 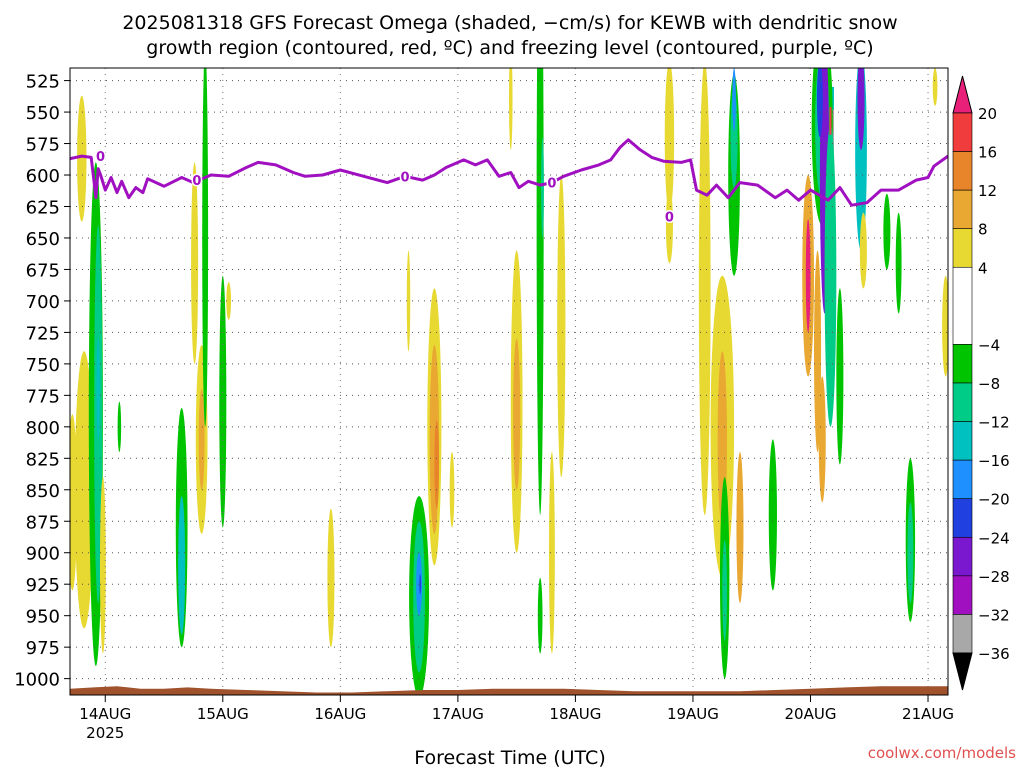 I want to click on colorbar-label: −4, so click(x=989, y=345).